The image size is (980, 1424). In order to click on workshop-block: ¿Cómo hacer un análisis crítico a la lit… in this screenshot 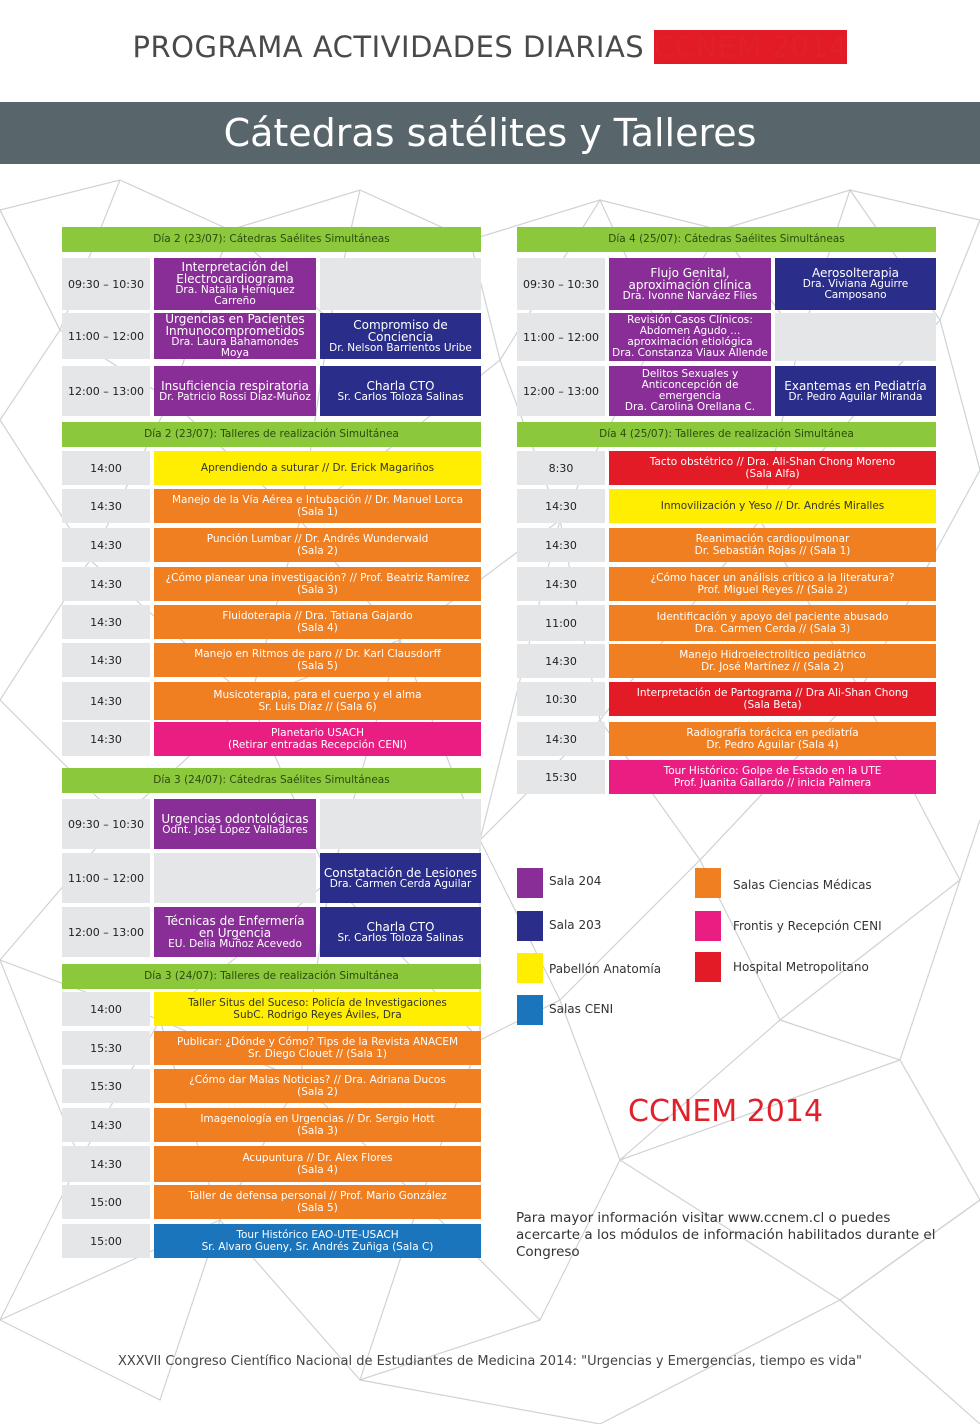, I will do `click(772, 584)`.